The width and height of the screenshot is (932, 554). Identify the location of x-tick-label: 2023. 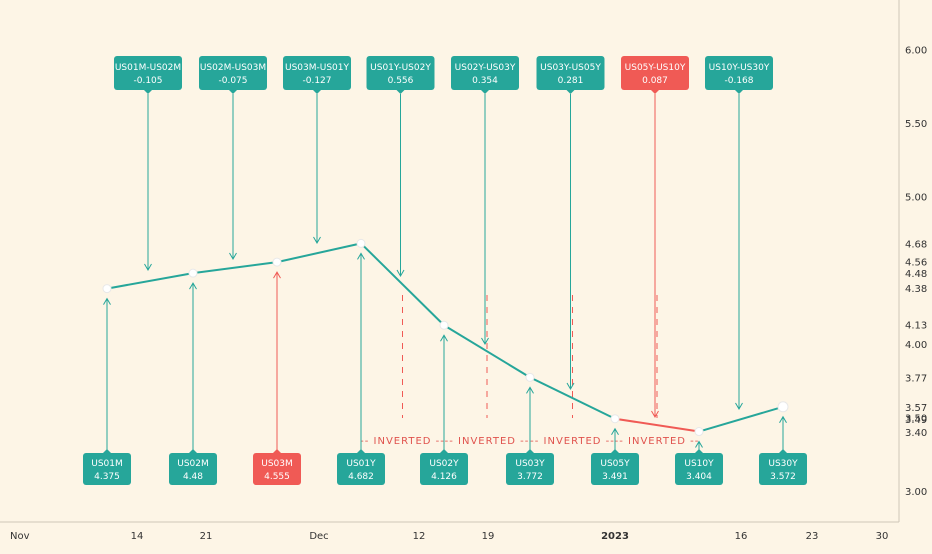
(615, 536).